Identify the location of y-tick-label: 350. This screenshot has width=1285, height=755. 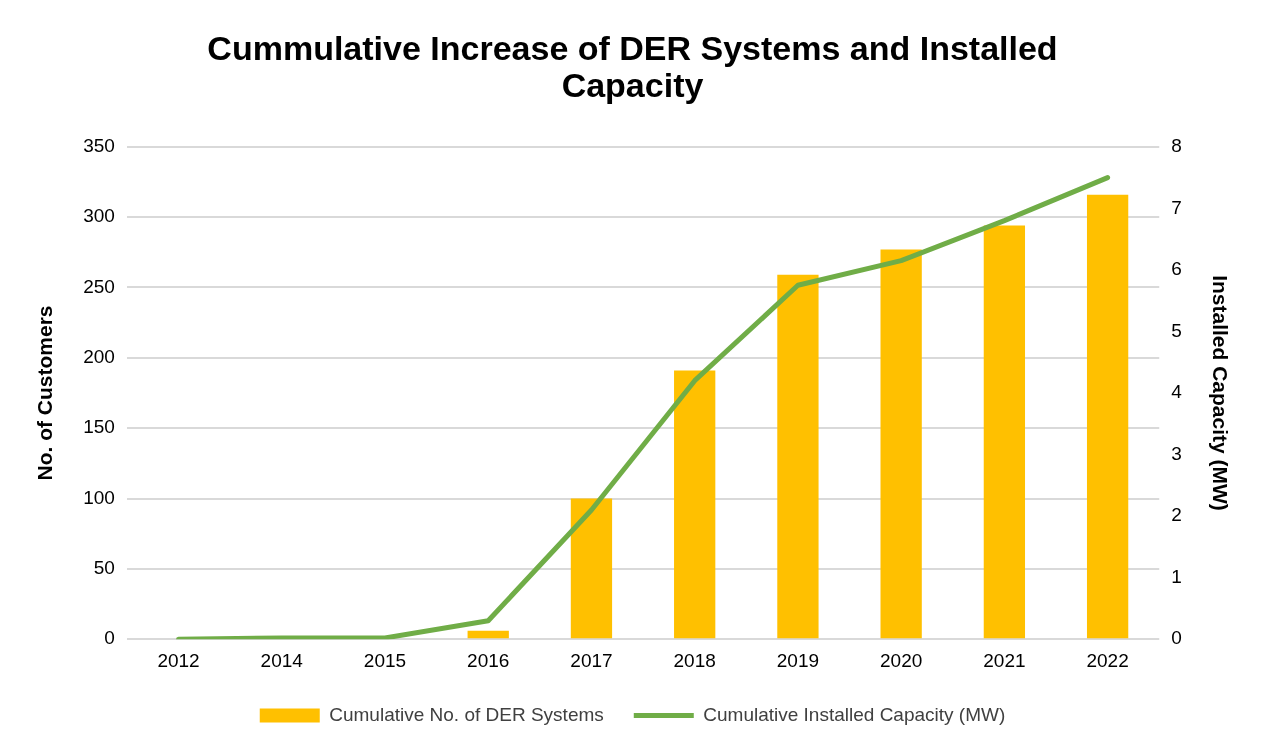
(99, 146).